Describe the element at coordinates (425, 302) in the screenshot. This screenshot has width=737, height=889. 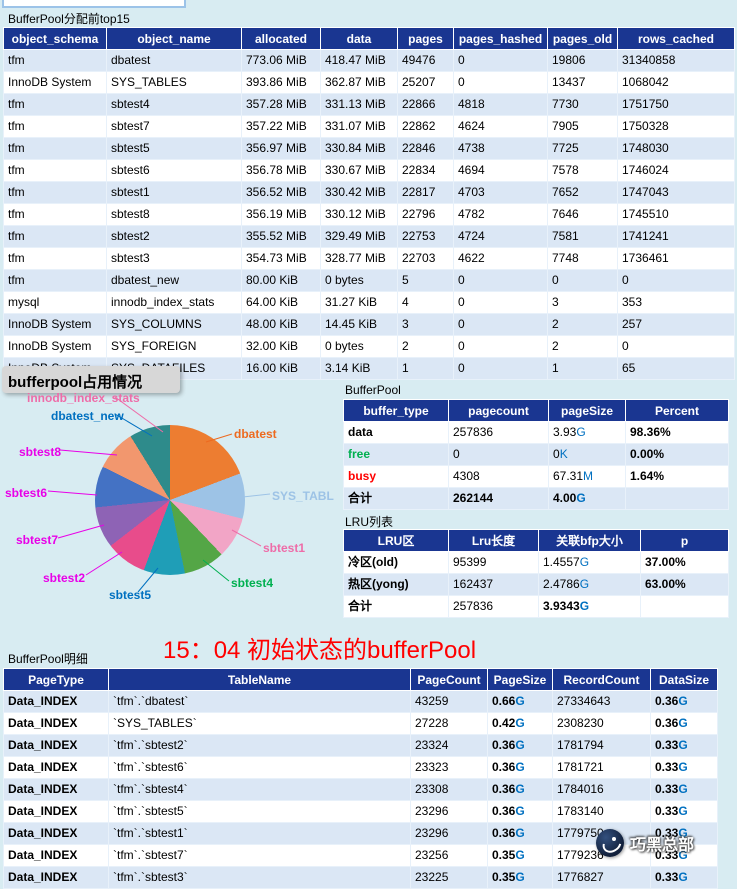
I see `cell-pages: 4` at that location.